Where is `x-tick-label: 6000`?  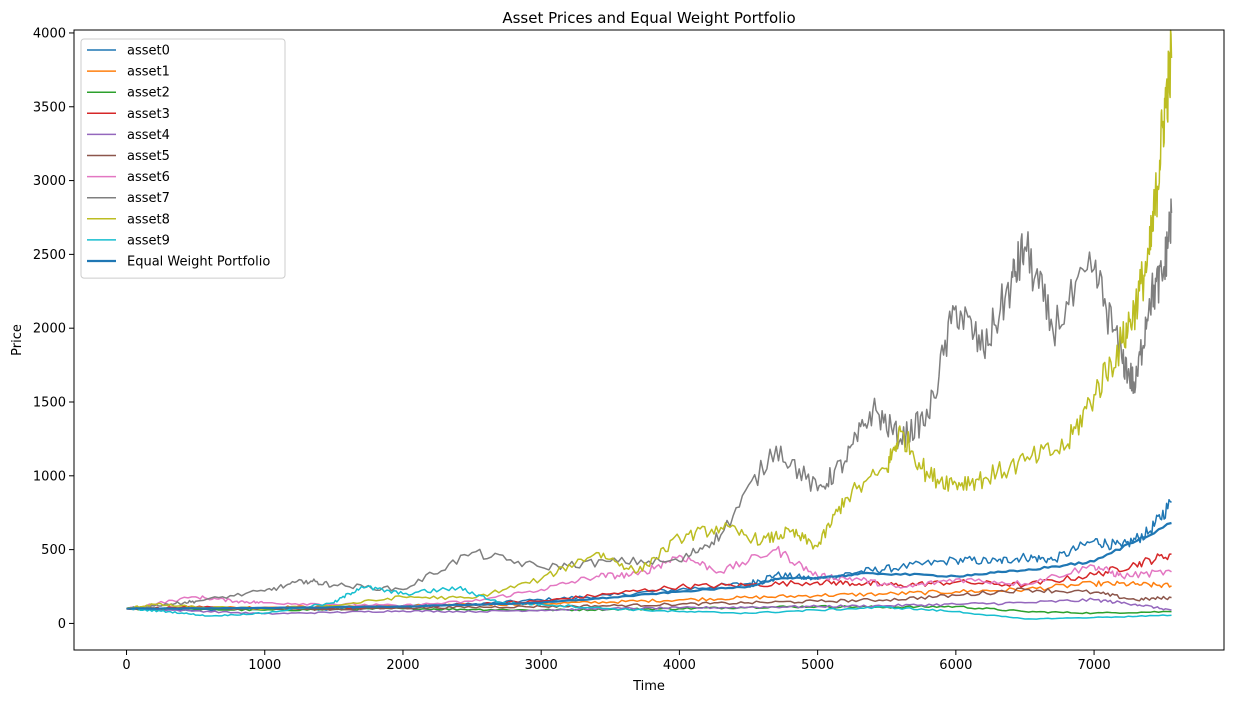 x-tick-label: 6000 is located at coordinates (955, 665).